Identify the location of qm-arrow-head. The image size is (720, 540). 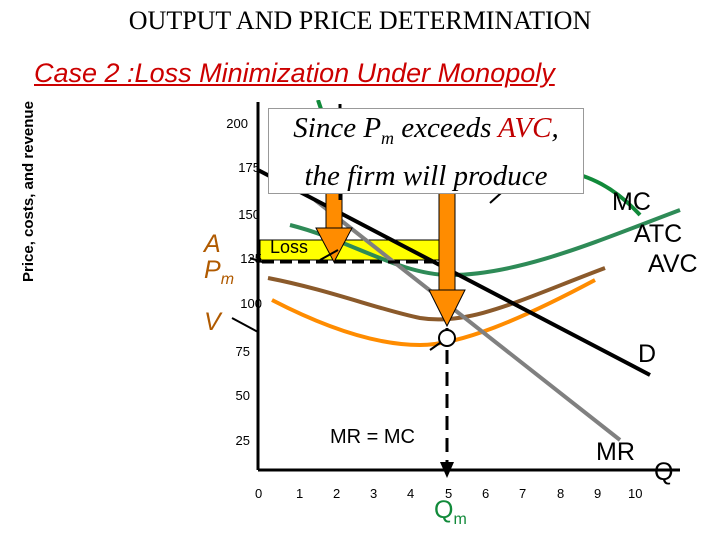
(447, 470).